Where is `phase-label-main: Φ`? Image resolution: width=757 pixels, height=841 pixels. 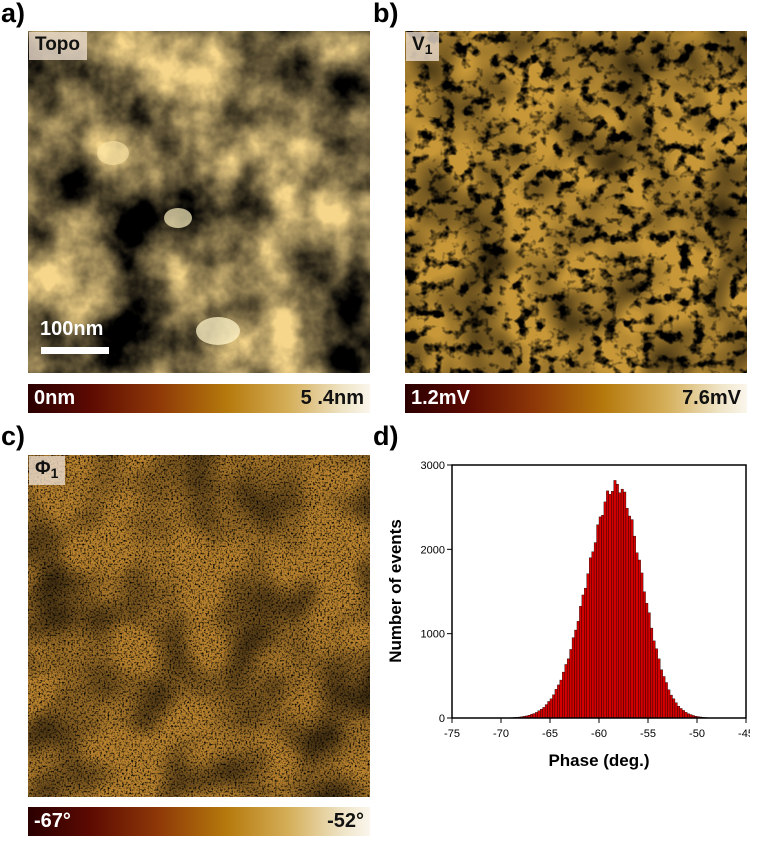
phase-label-main: Φ is located at coordinates (43, 468).